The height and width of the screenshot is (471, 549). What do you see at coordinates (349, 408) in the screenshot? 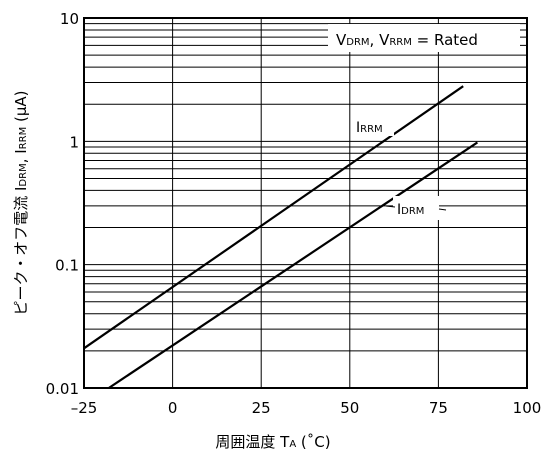
I see `x-tick-label-3: 50` at bounding box center [349, 408].